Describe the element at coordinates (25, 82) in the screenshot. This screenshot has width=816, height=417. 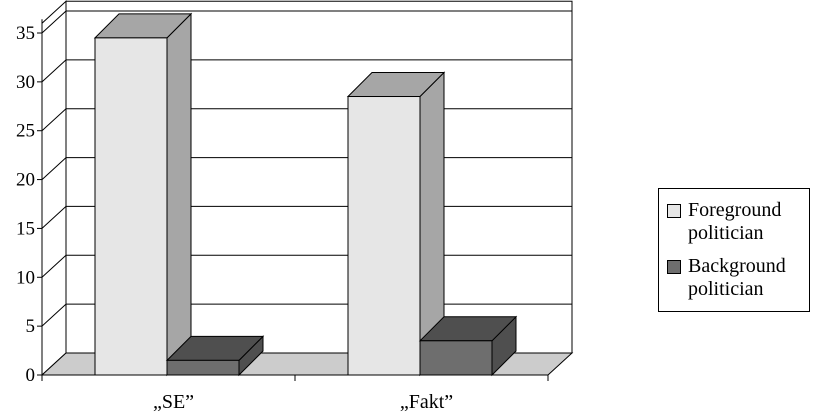
I see `y-tick-label: 30` at that location.